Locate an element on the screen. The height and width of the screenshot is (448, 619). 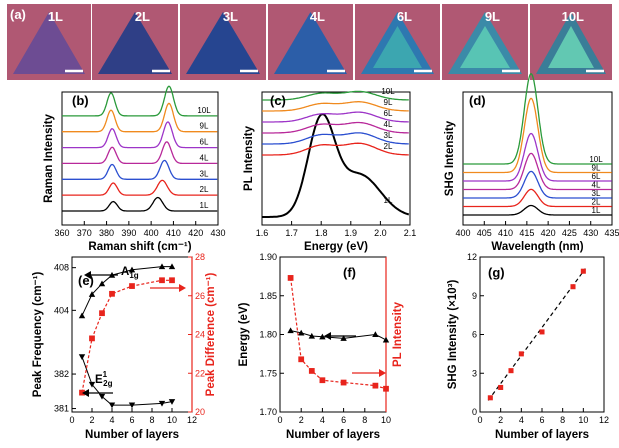
layer-label: 6L is located at coordinates (404, 16).